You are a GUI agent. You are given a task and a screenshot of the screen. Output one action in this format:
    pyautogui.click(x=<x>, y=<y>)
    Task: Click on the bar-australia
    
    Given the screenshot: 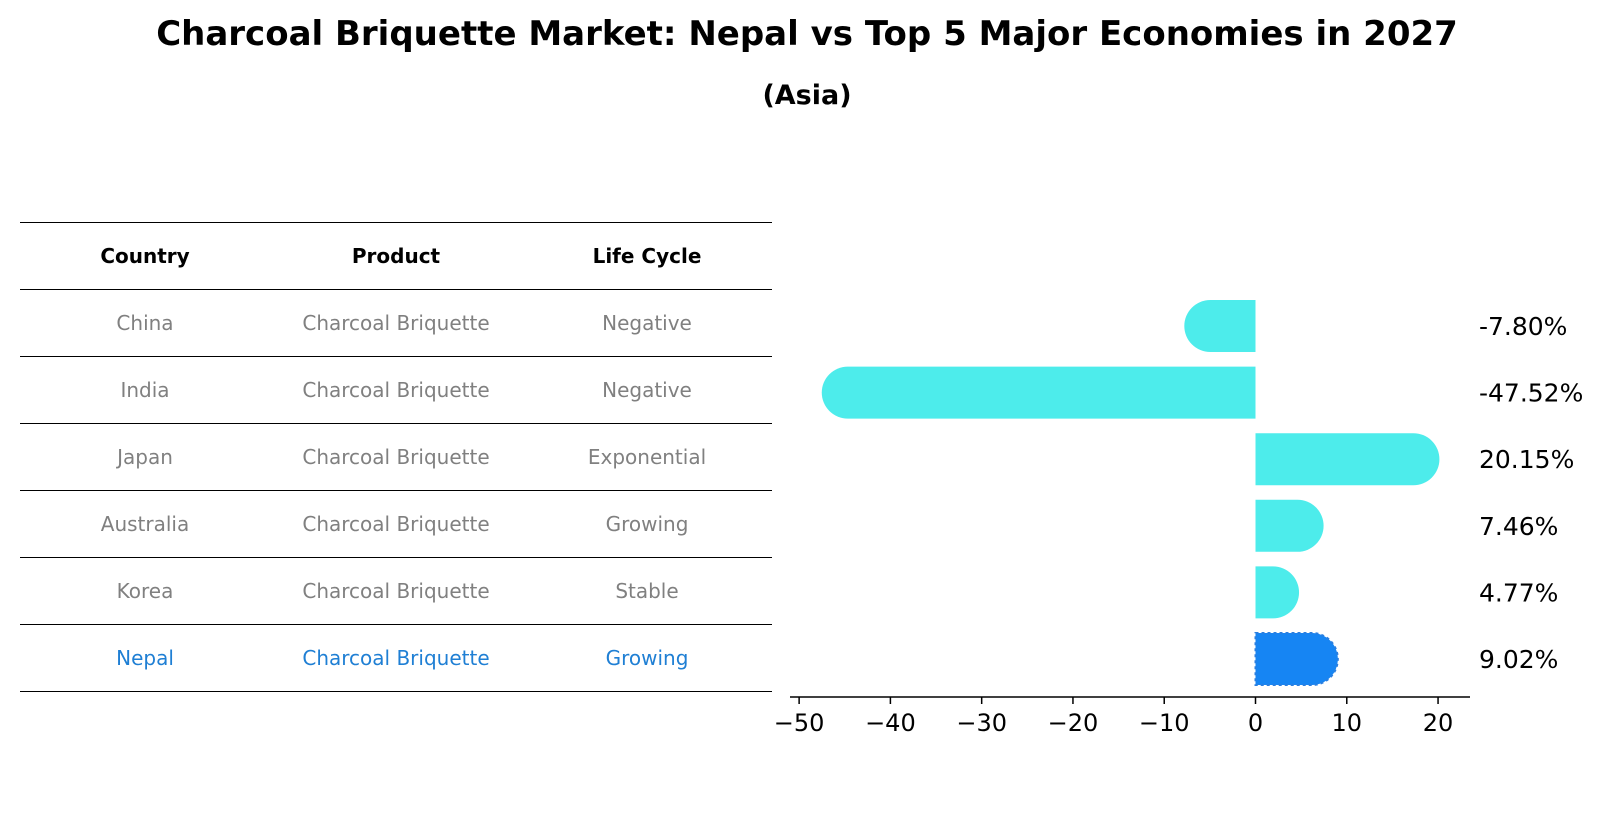 What is the action you would take?
    pyautogui.click(x=1289, y=525)
    